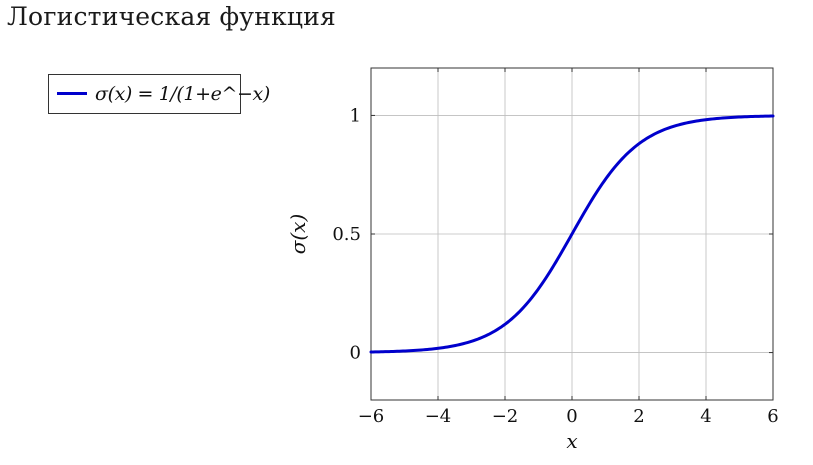 The image size is (813, 465). Describe the element at coordinates (355, 353) in the screenshot. I see `y-tick-label: 0` at that location.